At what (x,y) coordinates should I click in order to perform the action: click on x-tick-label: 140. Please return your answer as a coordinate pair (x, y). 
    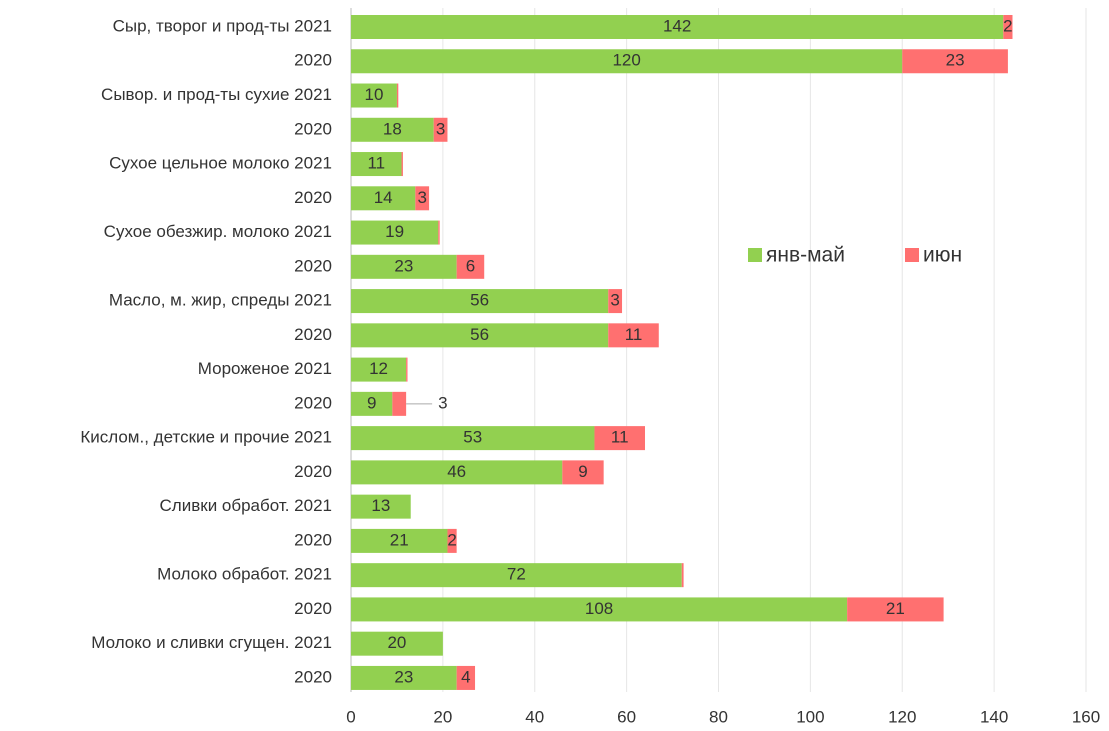
    Looking at the image, I should click on (994, 716).